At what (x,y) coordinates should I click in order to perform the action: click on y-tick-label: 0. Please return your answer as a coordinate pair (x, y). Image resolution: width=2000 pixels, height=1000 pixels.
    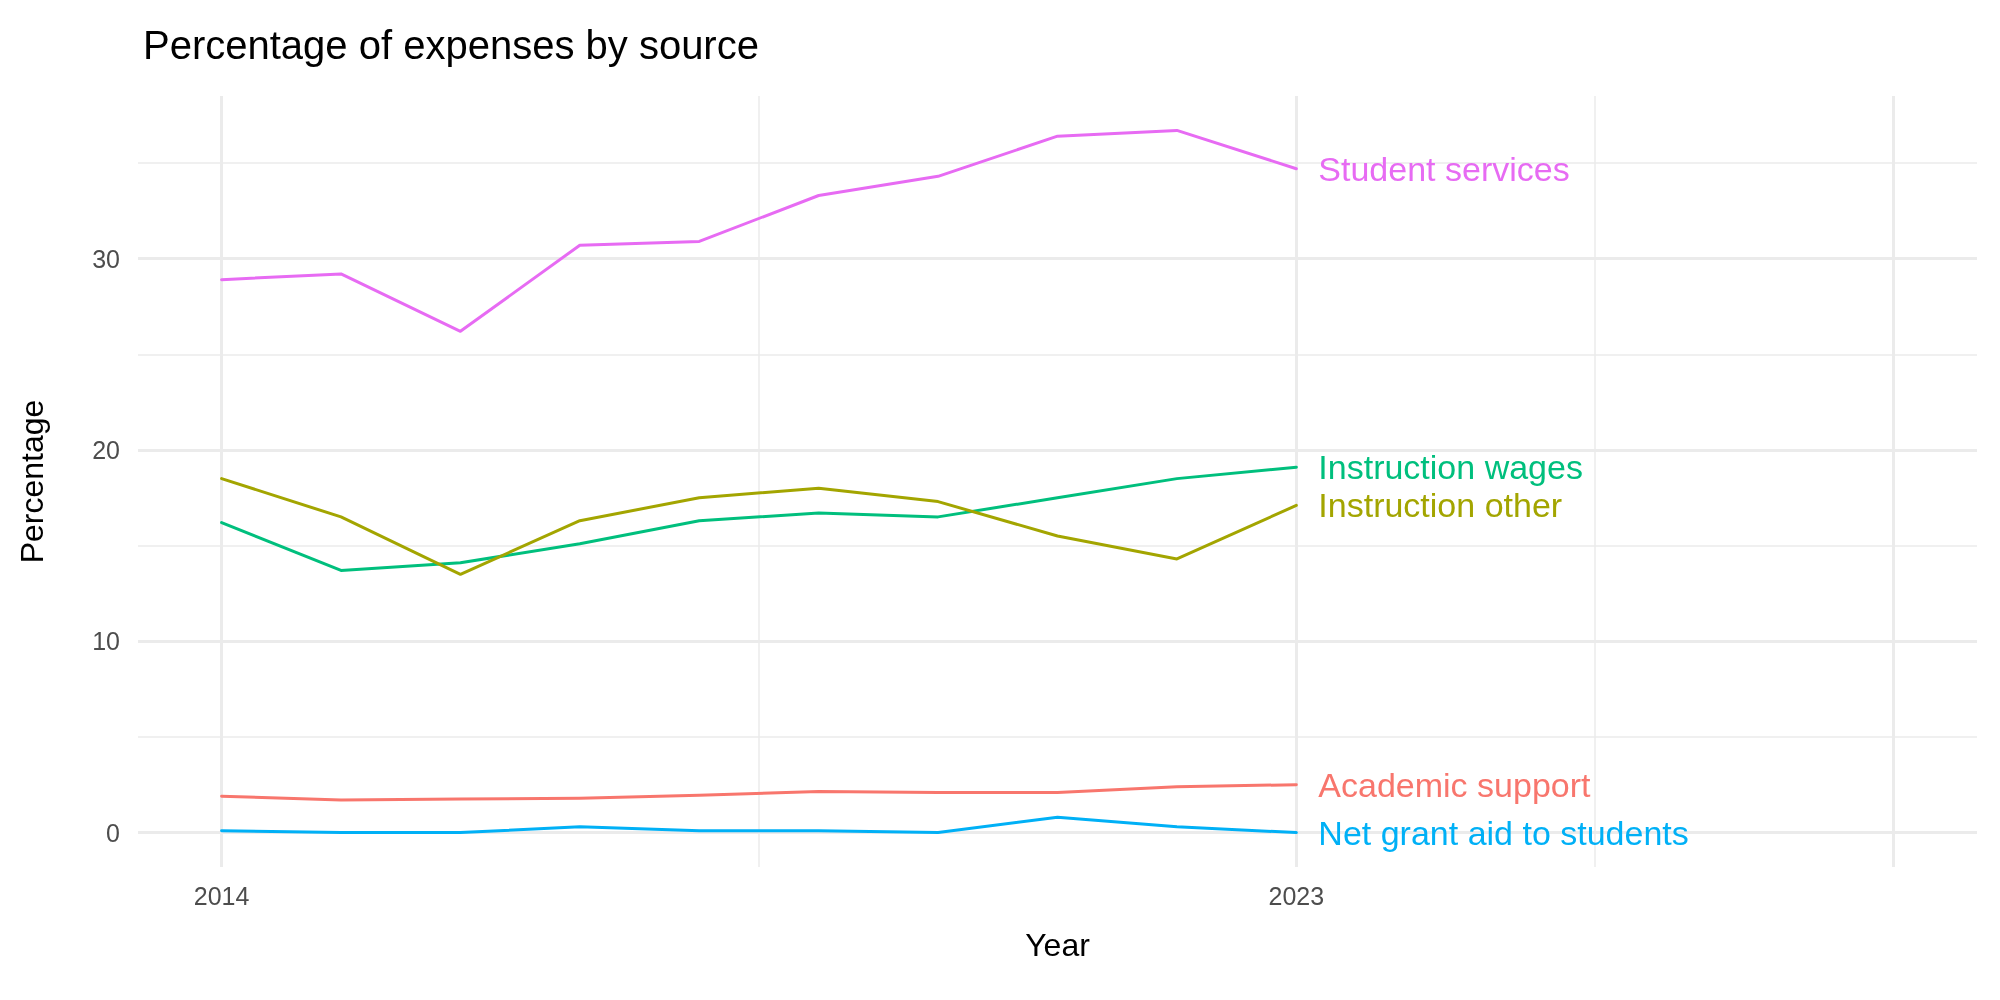
    Looking at the image, I should click on (113, 832).